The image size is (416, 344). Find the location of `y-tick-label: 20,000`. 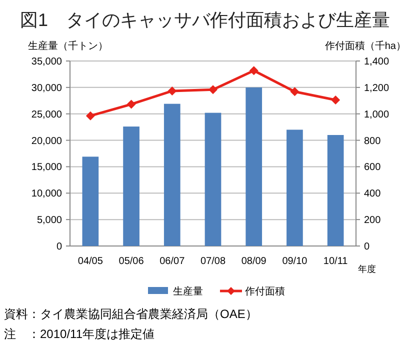

y-tick-label: 20,000 is located at coordinates (46, 141).